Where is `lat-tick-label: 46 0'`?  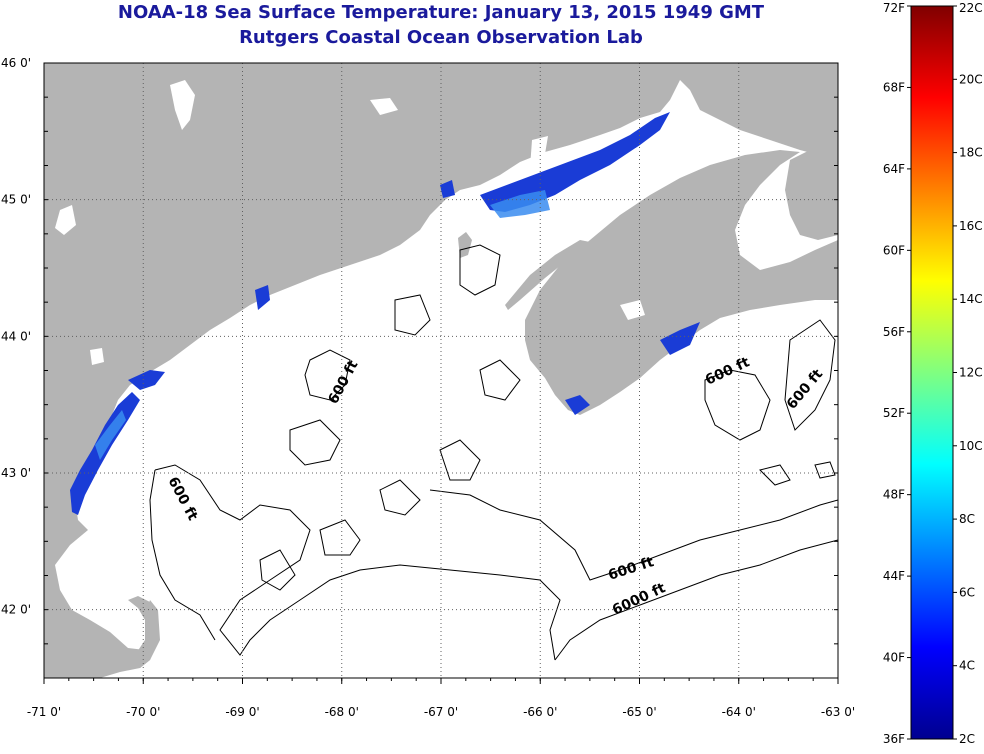
lat-tick-label: 46 0' is located at coordinates (16, 63).